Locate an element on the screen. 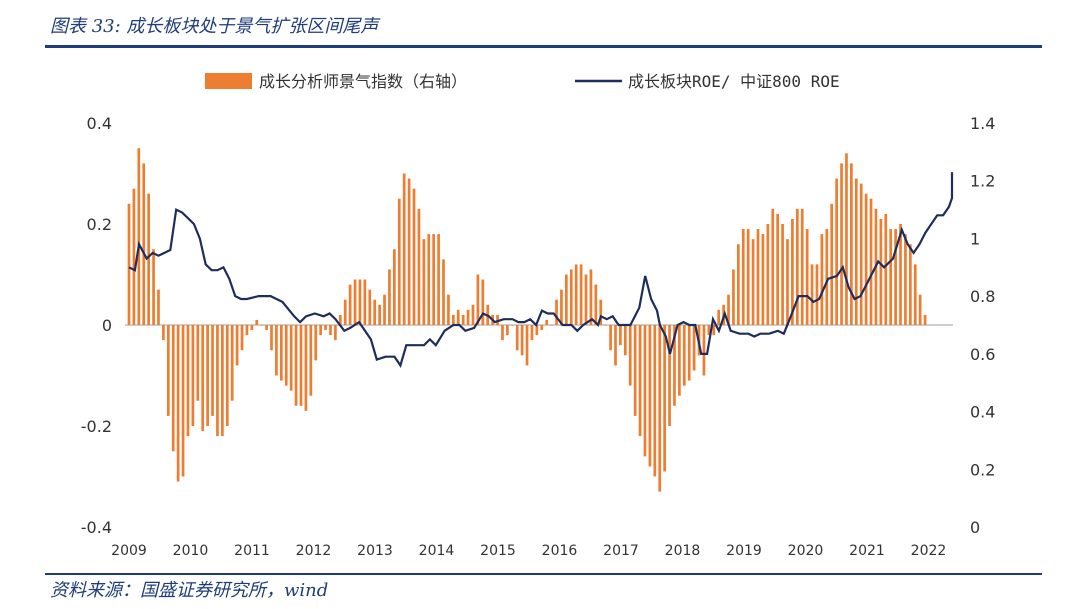  x-tick-label: 2019 is located at coordinates (744, 551).